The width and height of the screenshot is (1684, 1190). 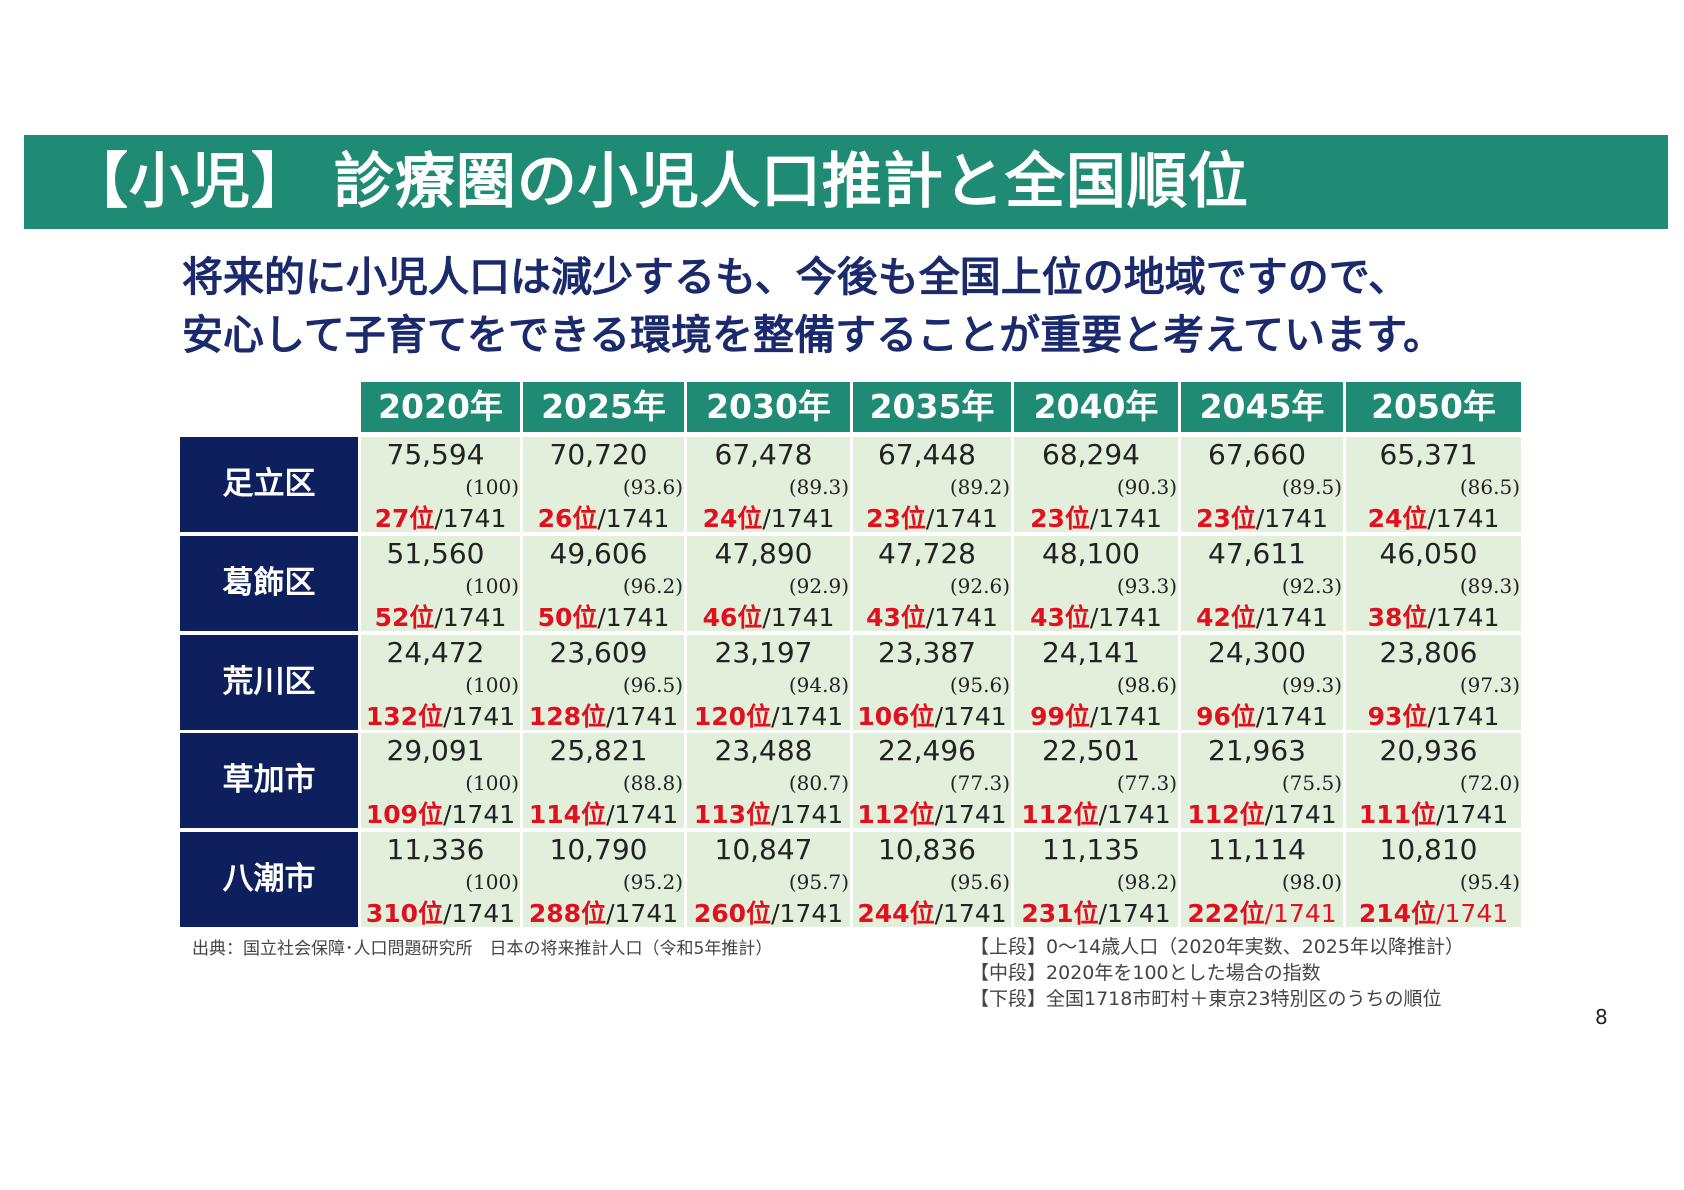 I want to click on table-cell: 65,371 (86.5) 24位/1741, so click(x=1433, y=485).